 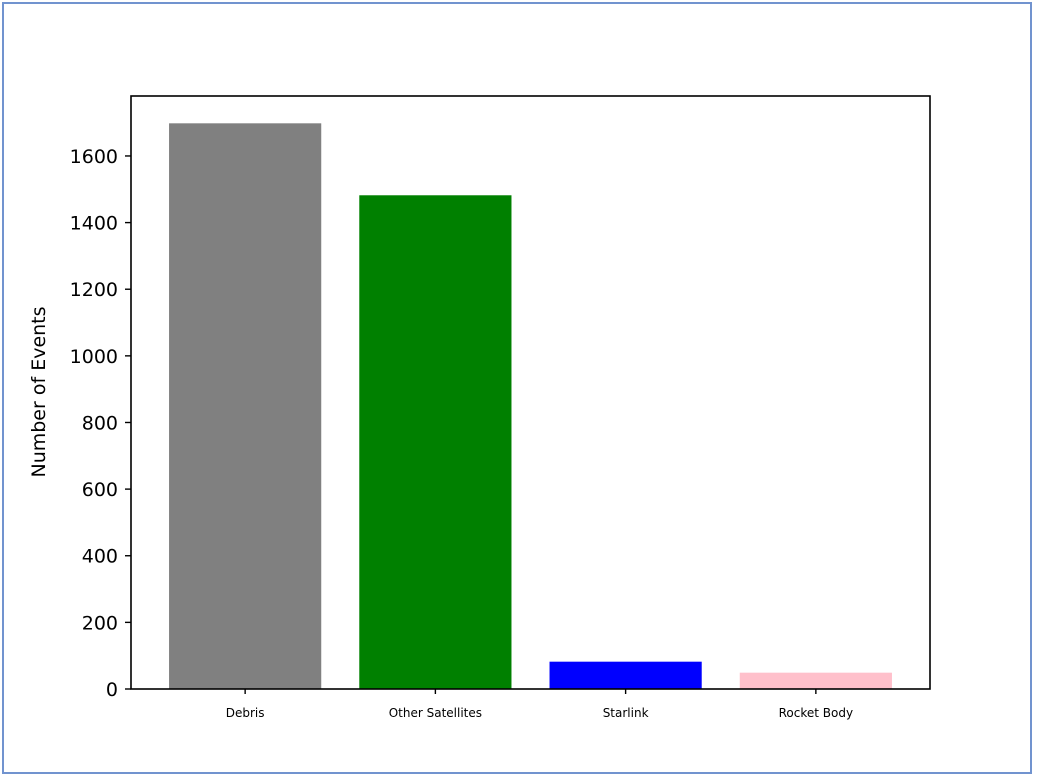 I want to click on bar-debris, so click(x=245, y=406).